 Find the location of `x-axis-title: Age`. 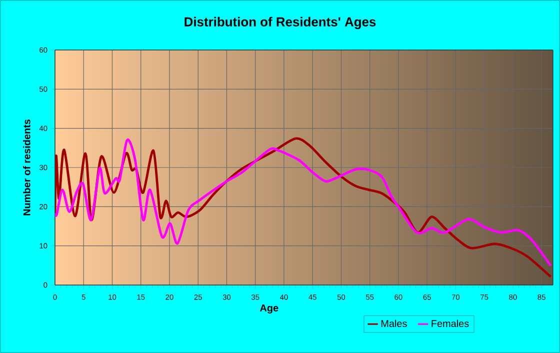

x-axis-title: Age is located at coordinates (269, 309).